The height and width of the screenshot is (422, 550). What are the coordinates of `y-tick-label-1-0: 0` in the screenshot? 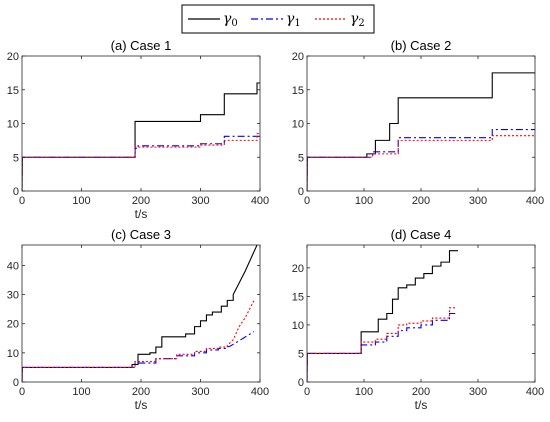 It's located at (301, 192).